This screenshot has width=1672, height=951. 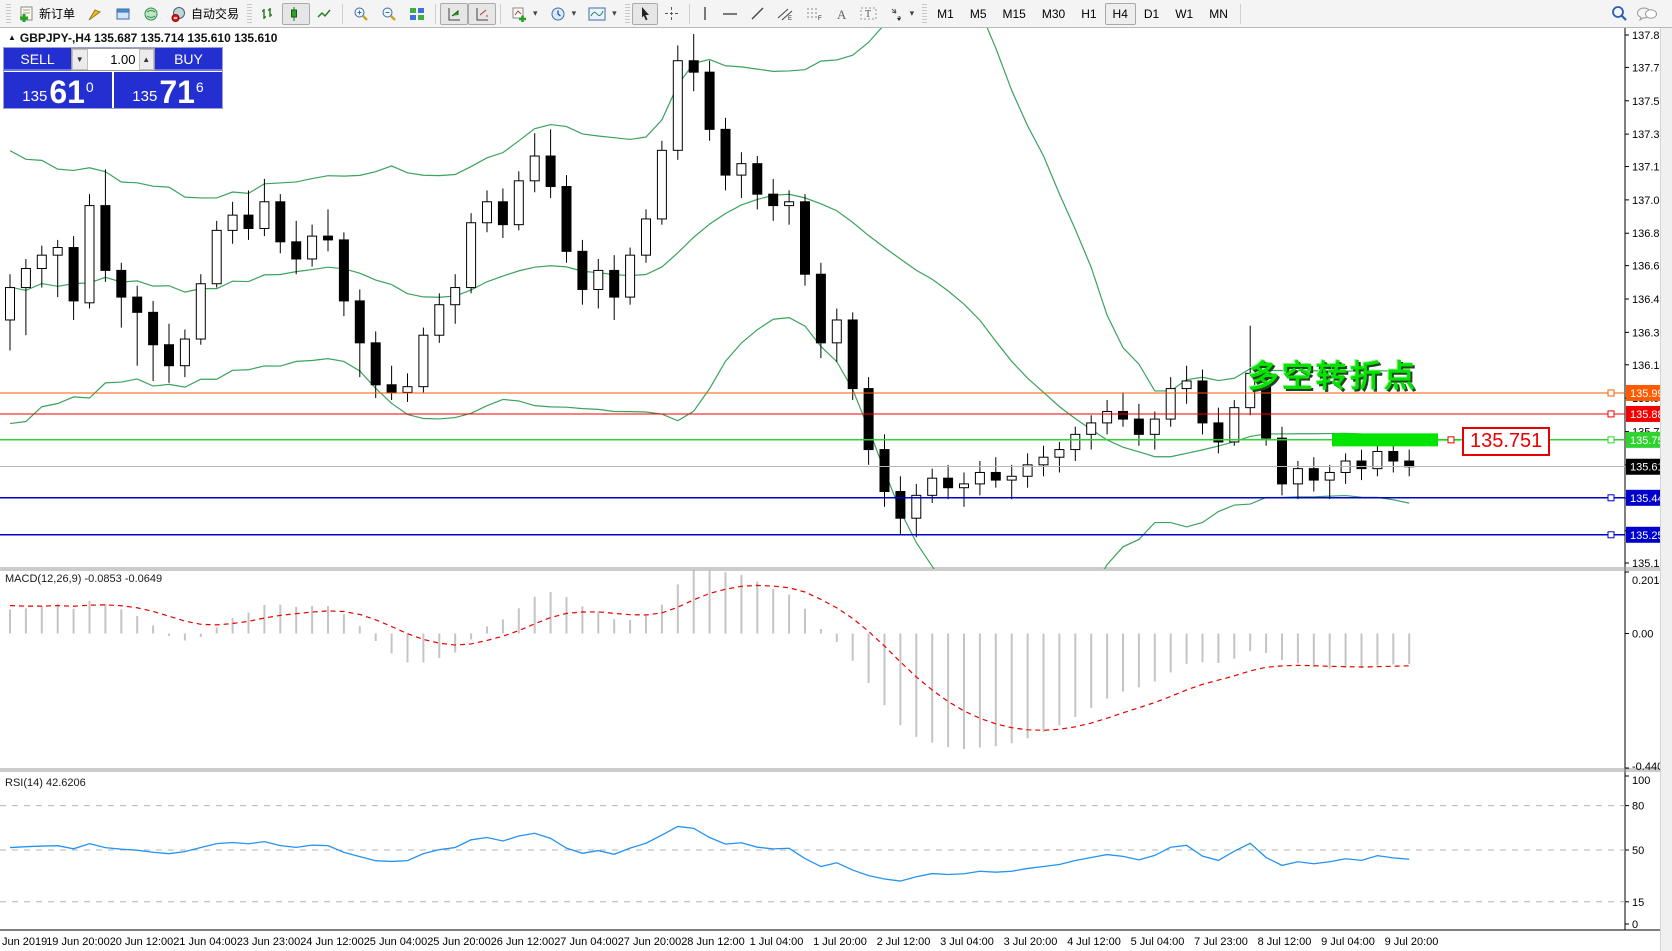 What do you see at coordinates (1348, 942) in the screenshot?
I see `svg-text: 9 Jul 04:00` at bounding box center [1348, 942].